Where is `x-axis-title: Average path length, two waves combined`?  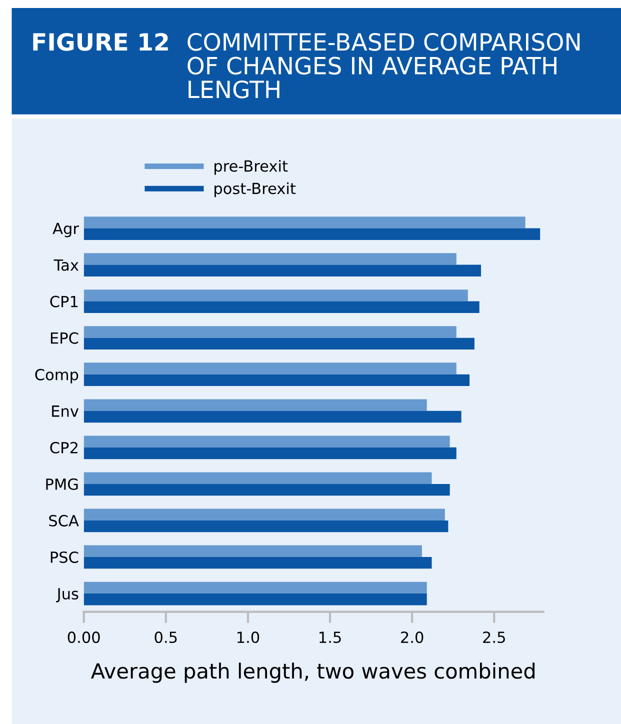 x-axis-title: Average path length, two waves combined is located at coordinates (312, 672).